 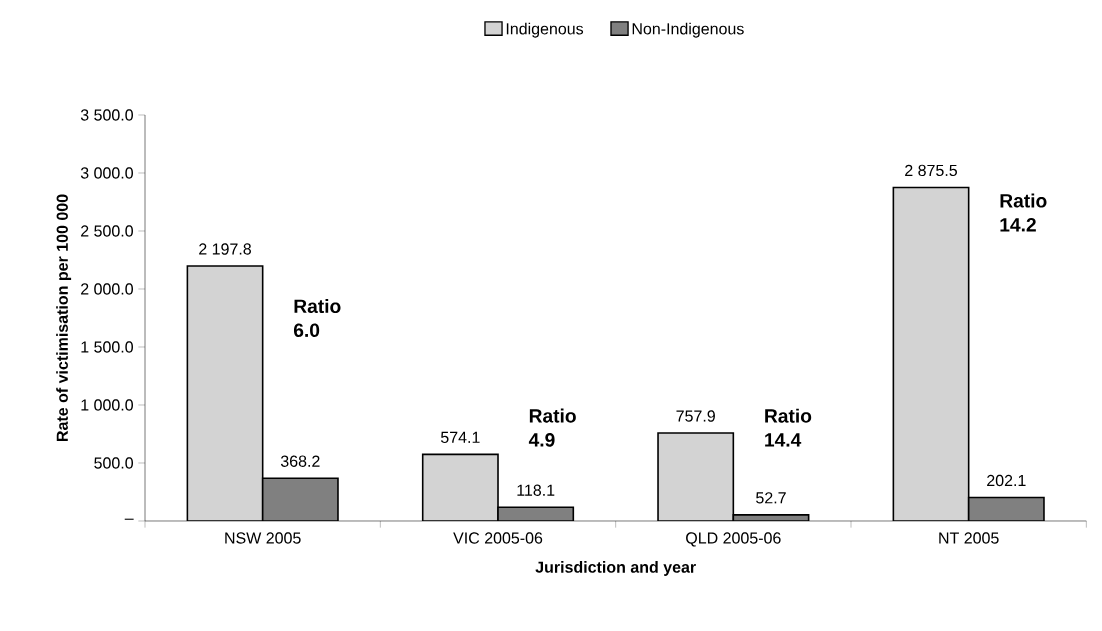 I want to click on x-axis-title: Jurisdiction and year, so click(x=615, y=568).